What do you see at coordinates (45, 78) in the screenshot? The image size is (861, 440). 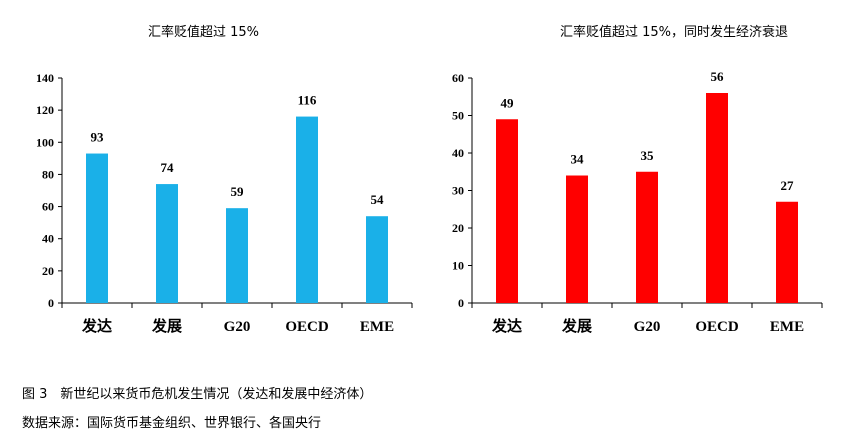 I see `y-tick-label: 140` at bounding box center [45, 78].